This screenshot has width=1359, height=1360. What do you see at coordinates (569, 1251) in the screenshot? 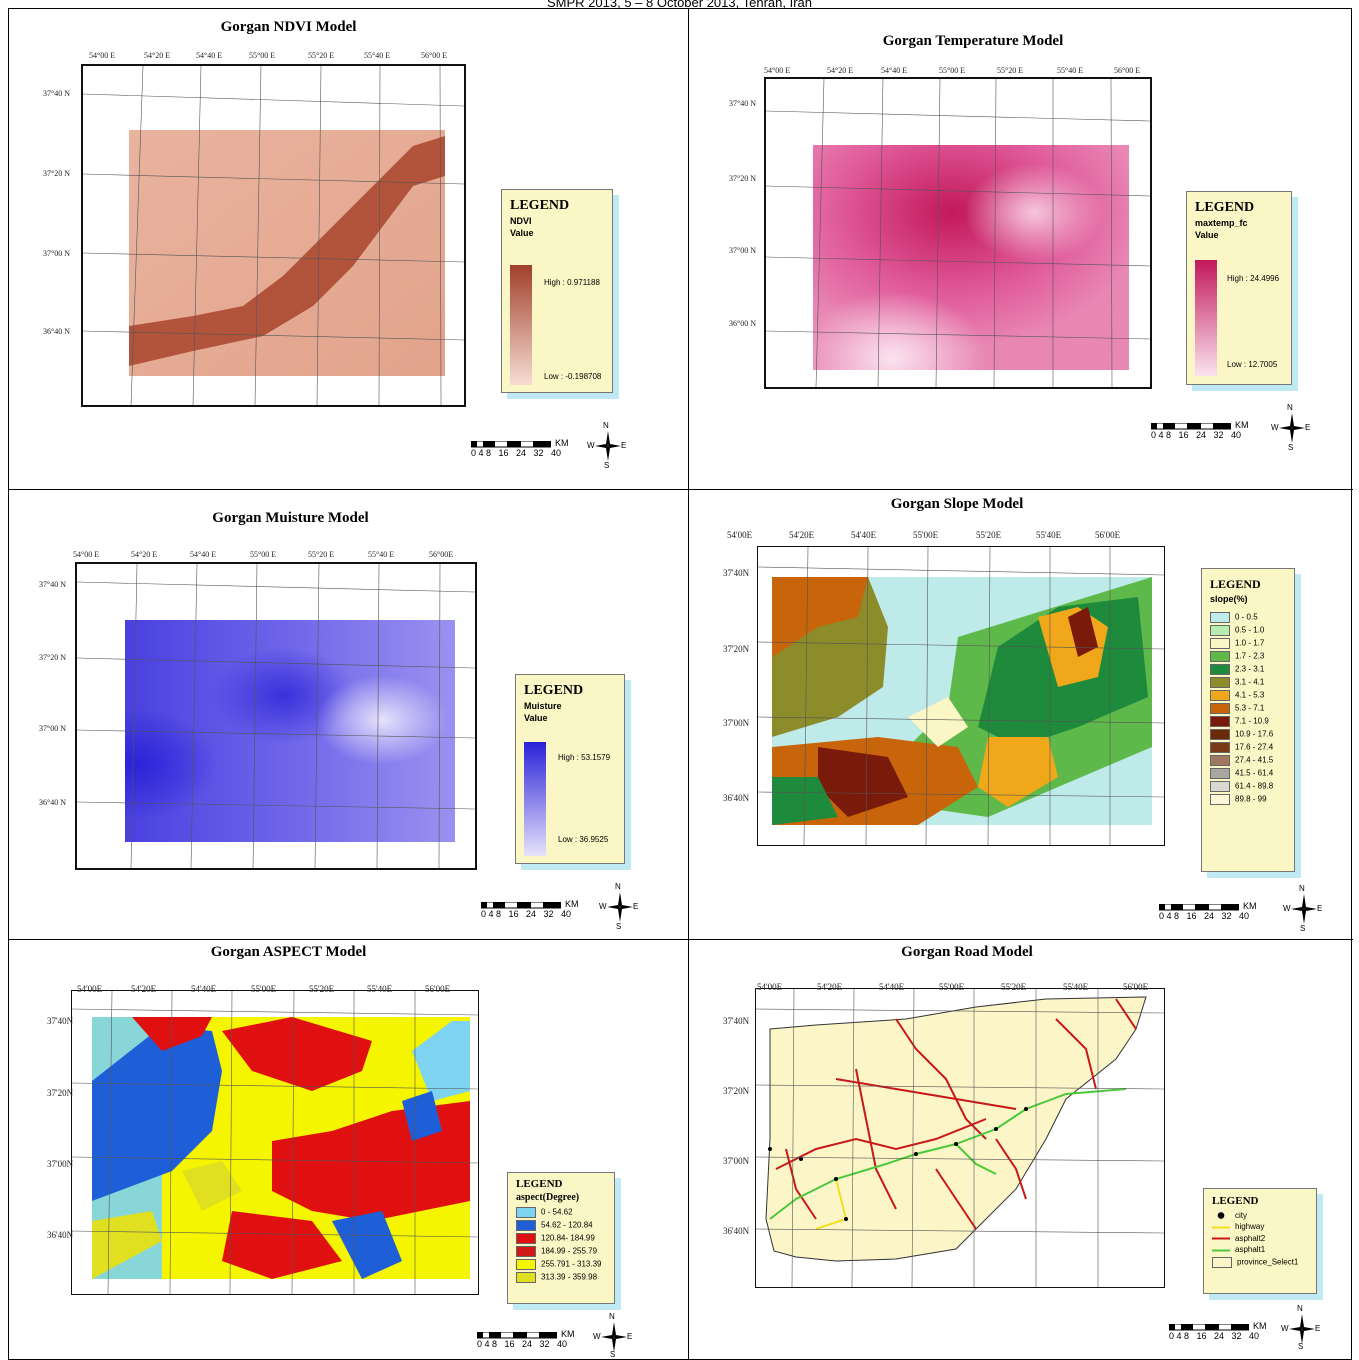
I see `legend-label: 184.99 - 255.79` at bounding box center [569, 1251].